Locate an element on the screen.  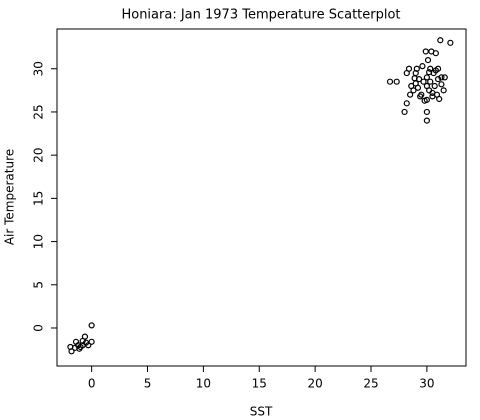
x-tick-label: 0 is located at coordinates (92, 384).